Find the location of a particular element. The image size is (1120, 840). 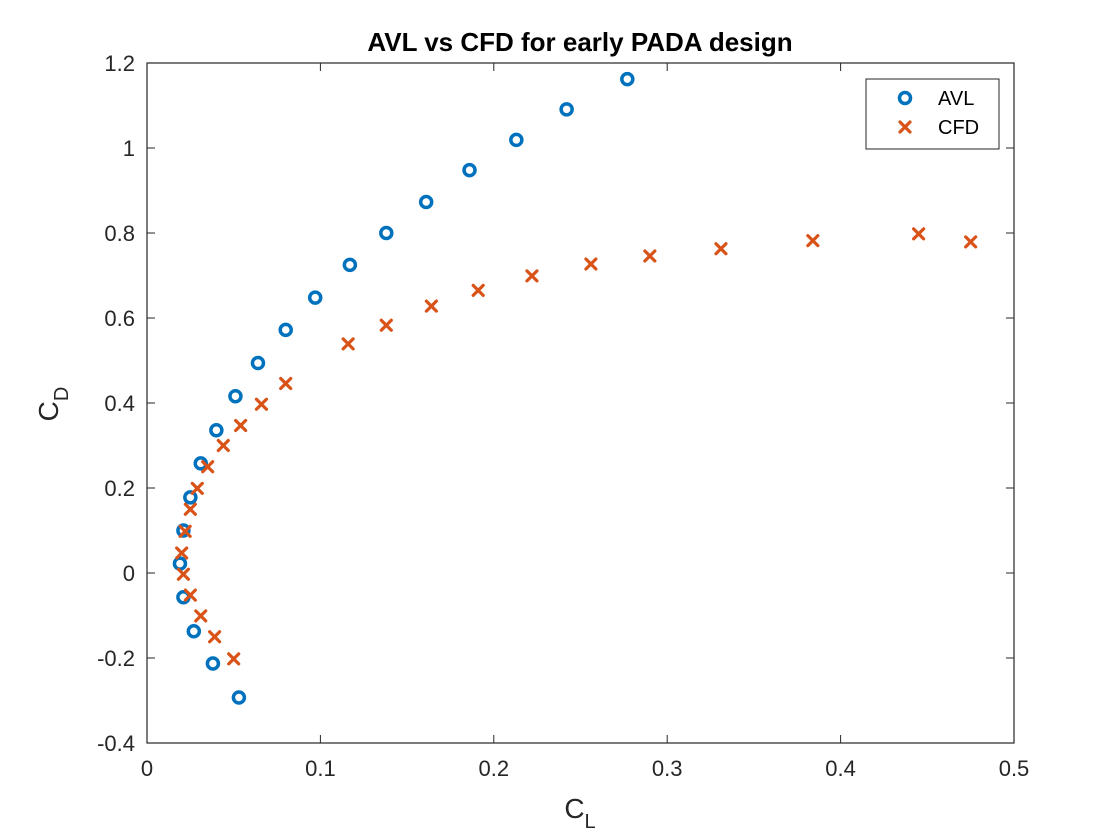

legend-marker-avl is located at coordinates (905, 98).